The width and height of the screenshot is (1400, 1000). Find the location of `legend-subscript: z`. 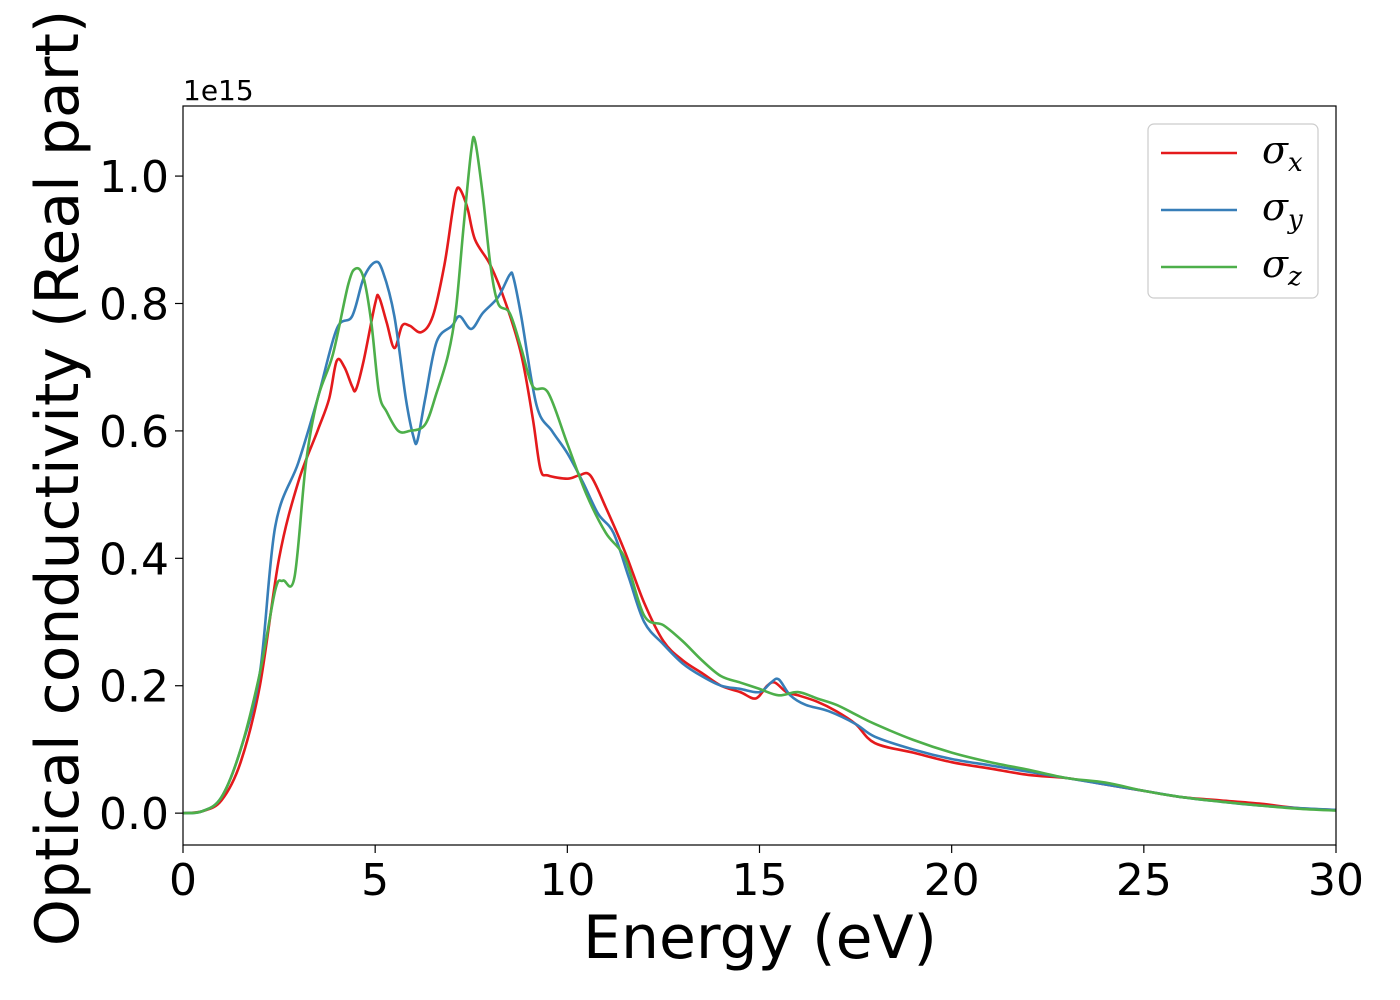

legend-subscript: z is located at coordinates (1294, 277).